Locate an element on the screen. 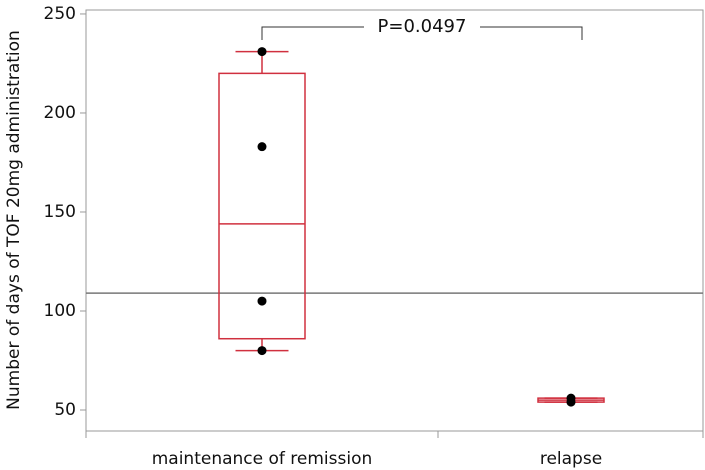 Image resolution: width=705 pixels, height=470 pixels. y-tick-label: 100 is located at coordinates (60, 311).